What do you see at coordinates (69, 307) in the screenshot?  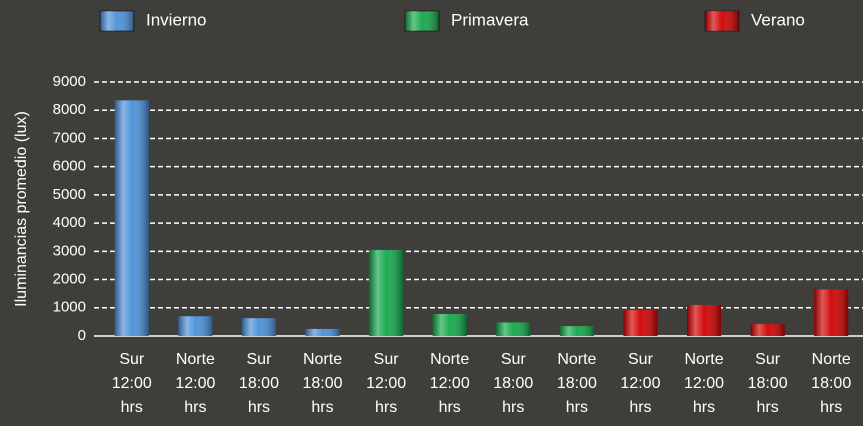 I see `y-tick-label: 1000` at bounding box center [69, 307].